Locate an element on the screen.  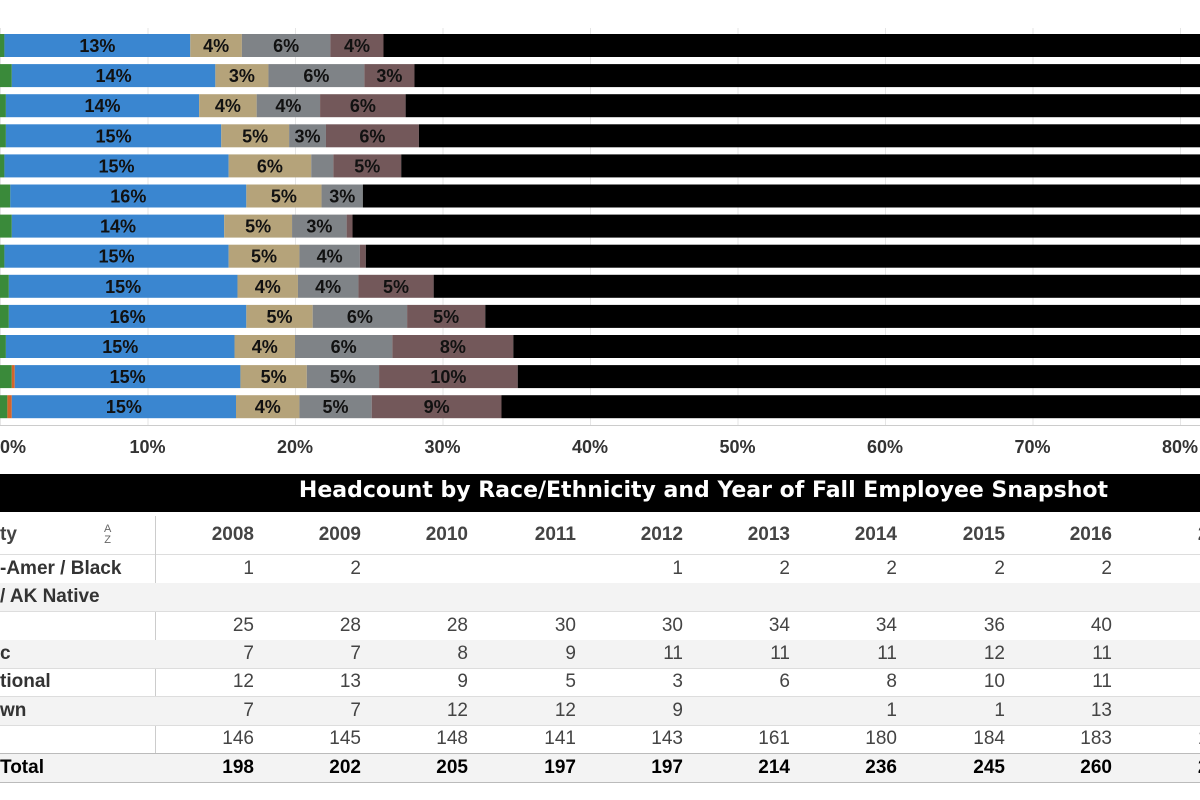
year-column-header: 2015 is located at coordinates (983, 534).